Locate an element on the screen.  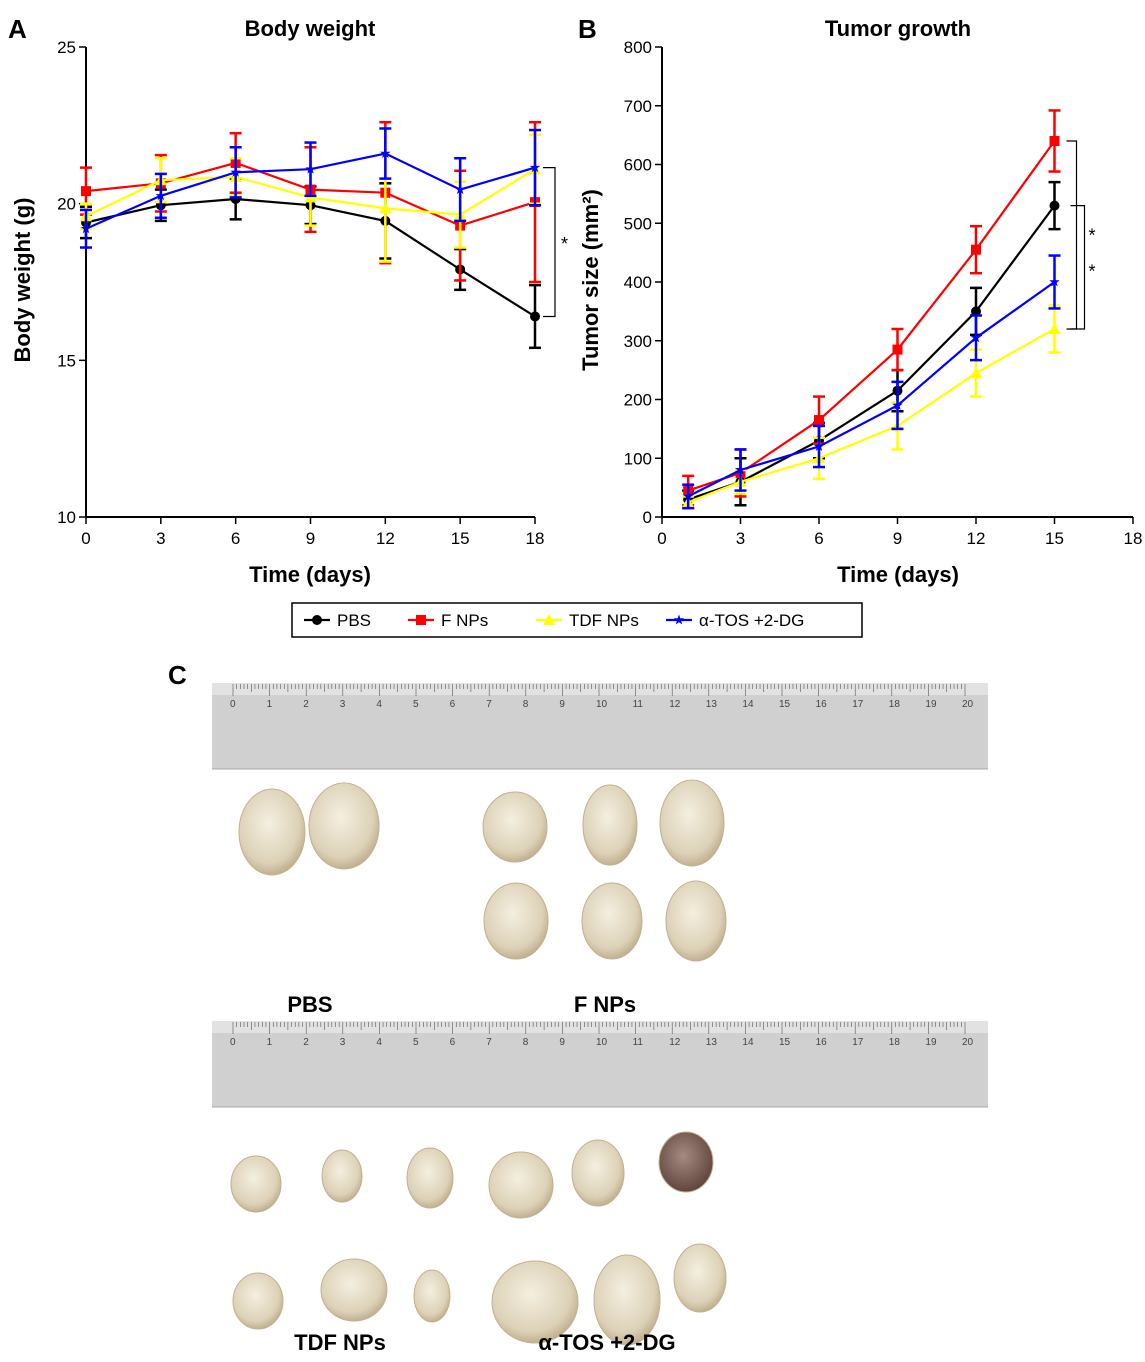
legend-item: F NPs is located at coordinates (448, 620).